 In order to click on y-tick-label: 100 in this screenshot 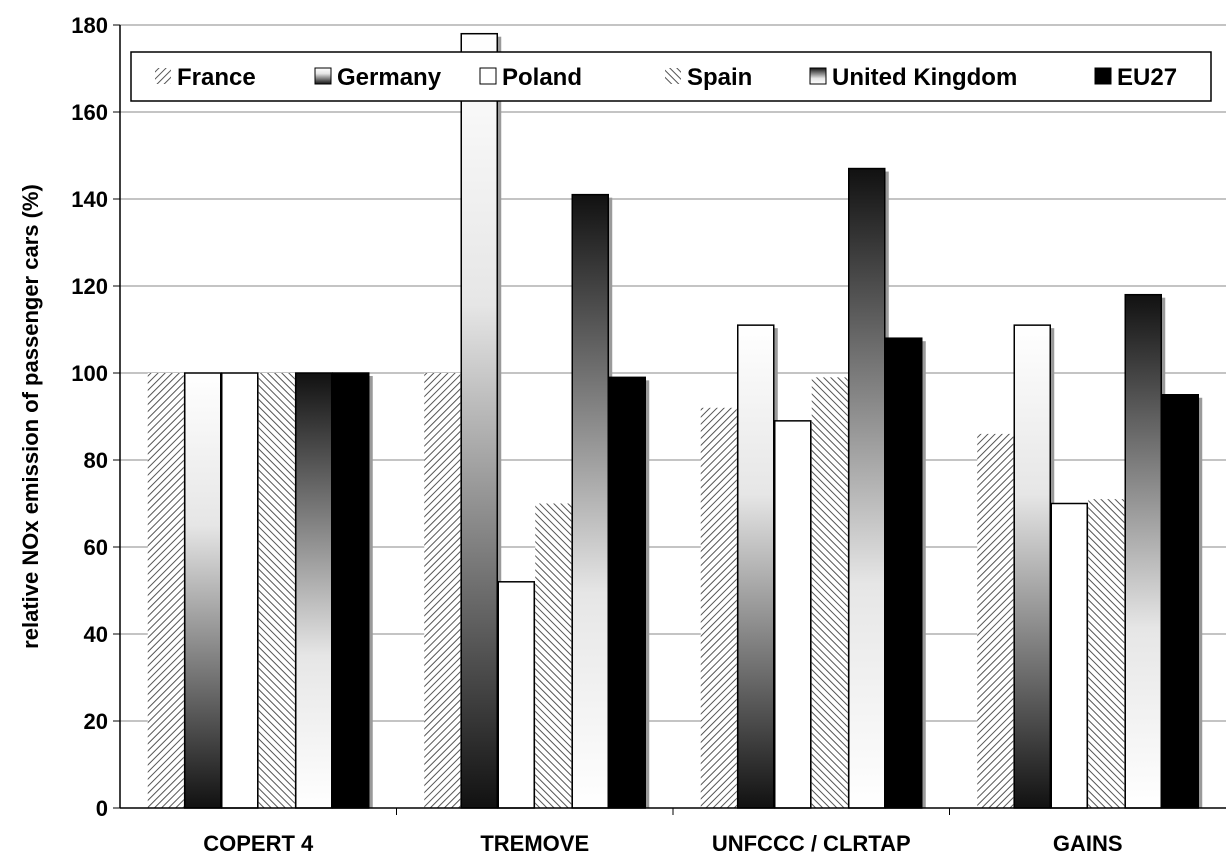, I will do `click(89, 373)`.